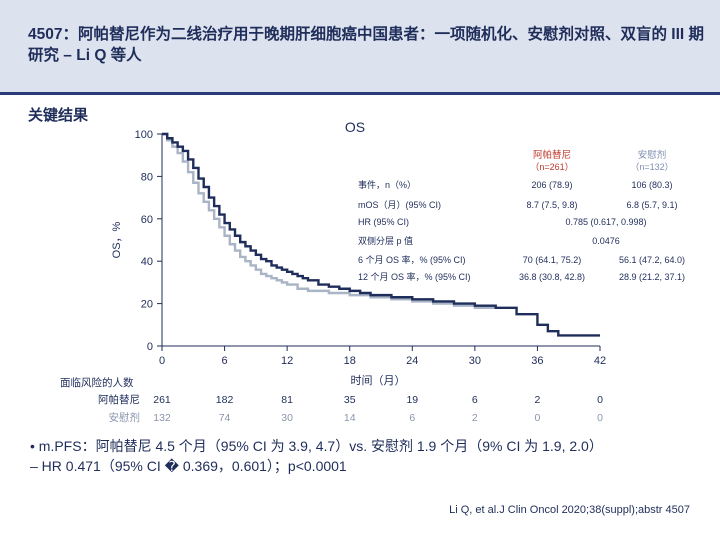  What do you see at coordinates (383, 222) in the screenshot?
I see `table-row-label: HR (95% CI)` at bounding box center [383, 222].